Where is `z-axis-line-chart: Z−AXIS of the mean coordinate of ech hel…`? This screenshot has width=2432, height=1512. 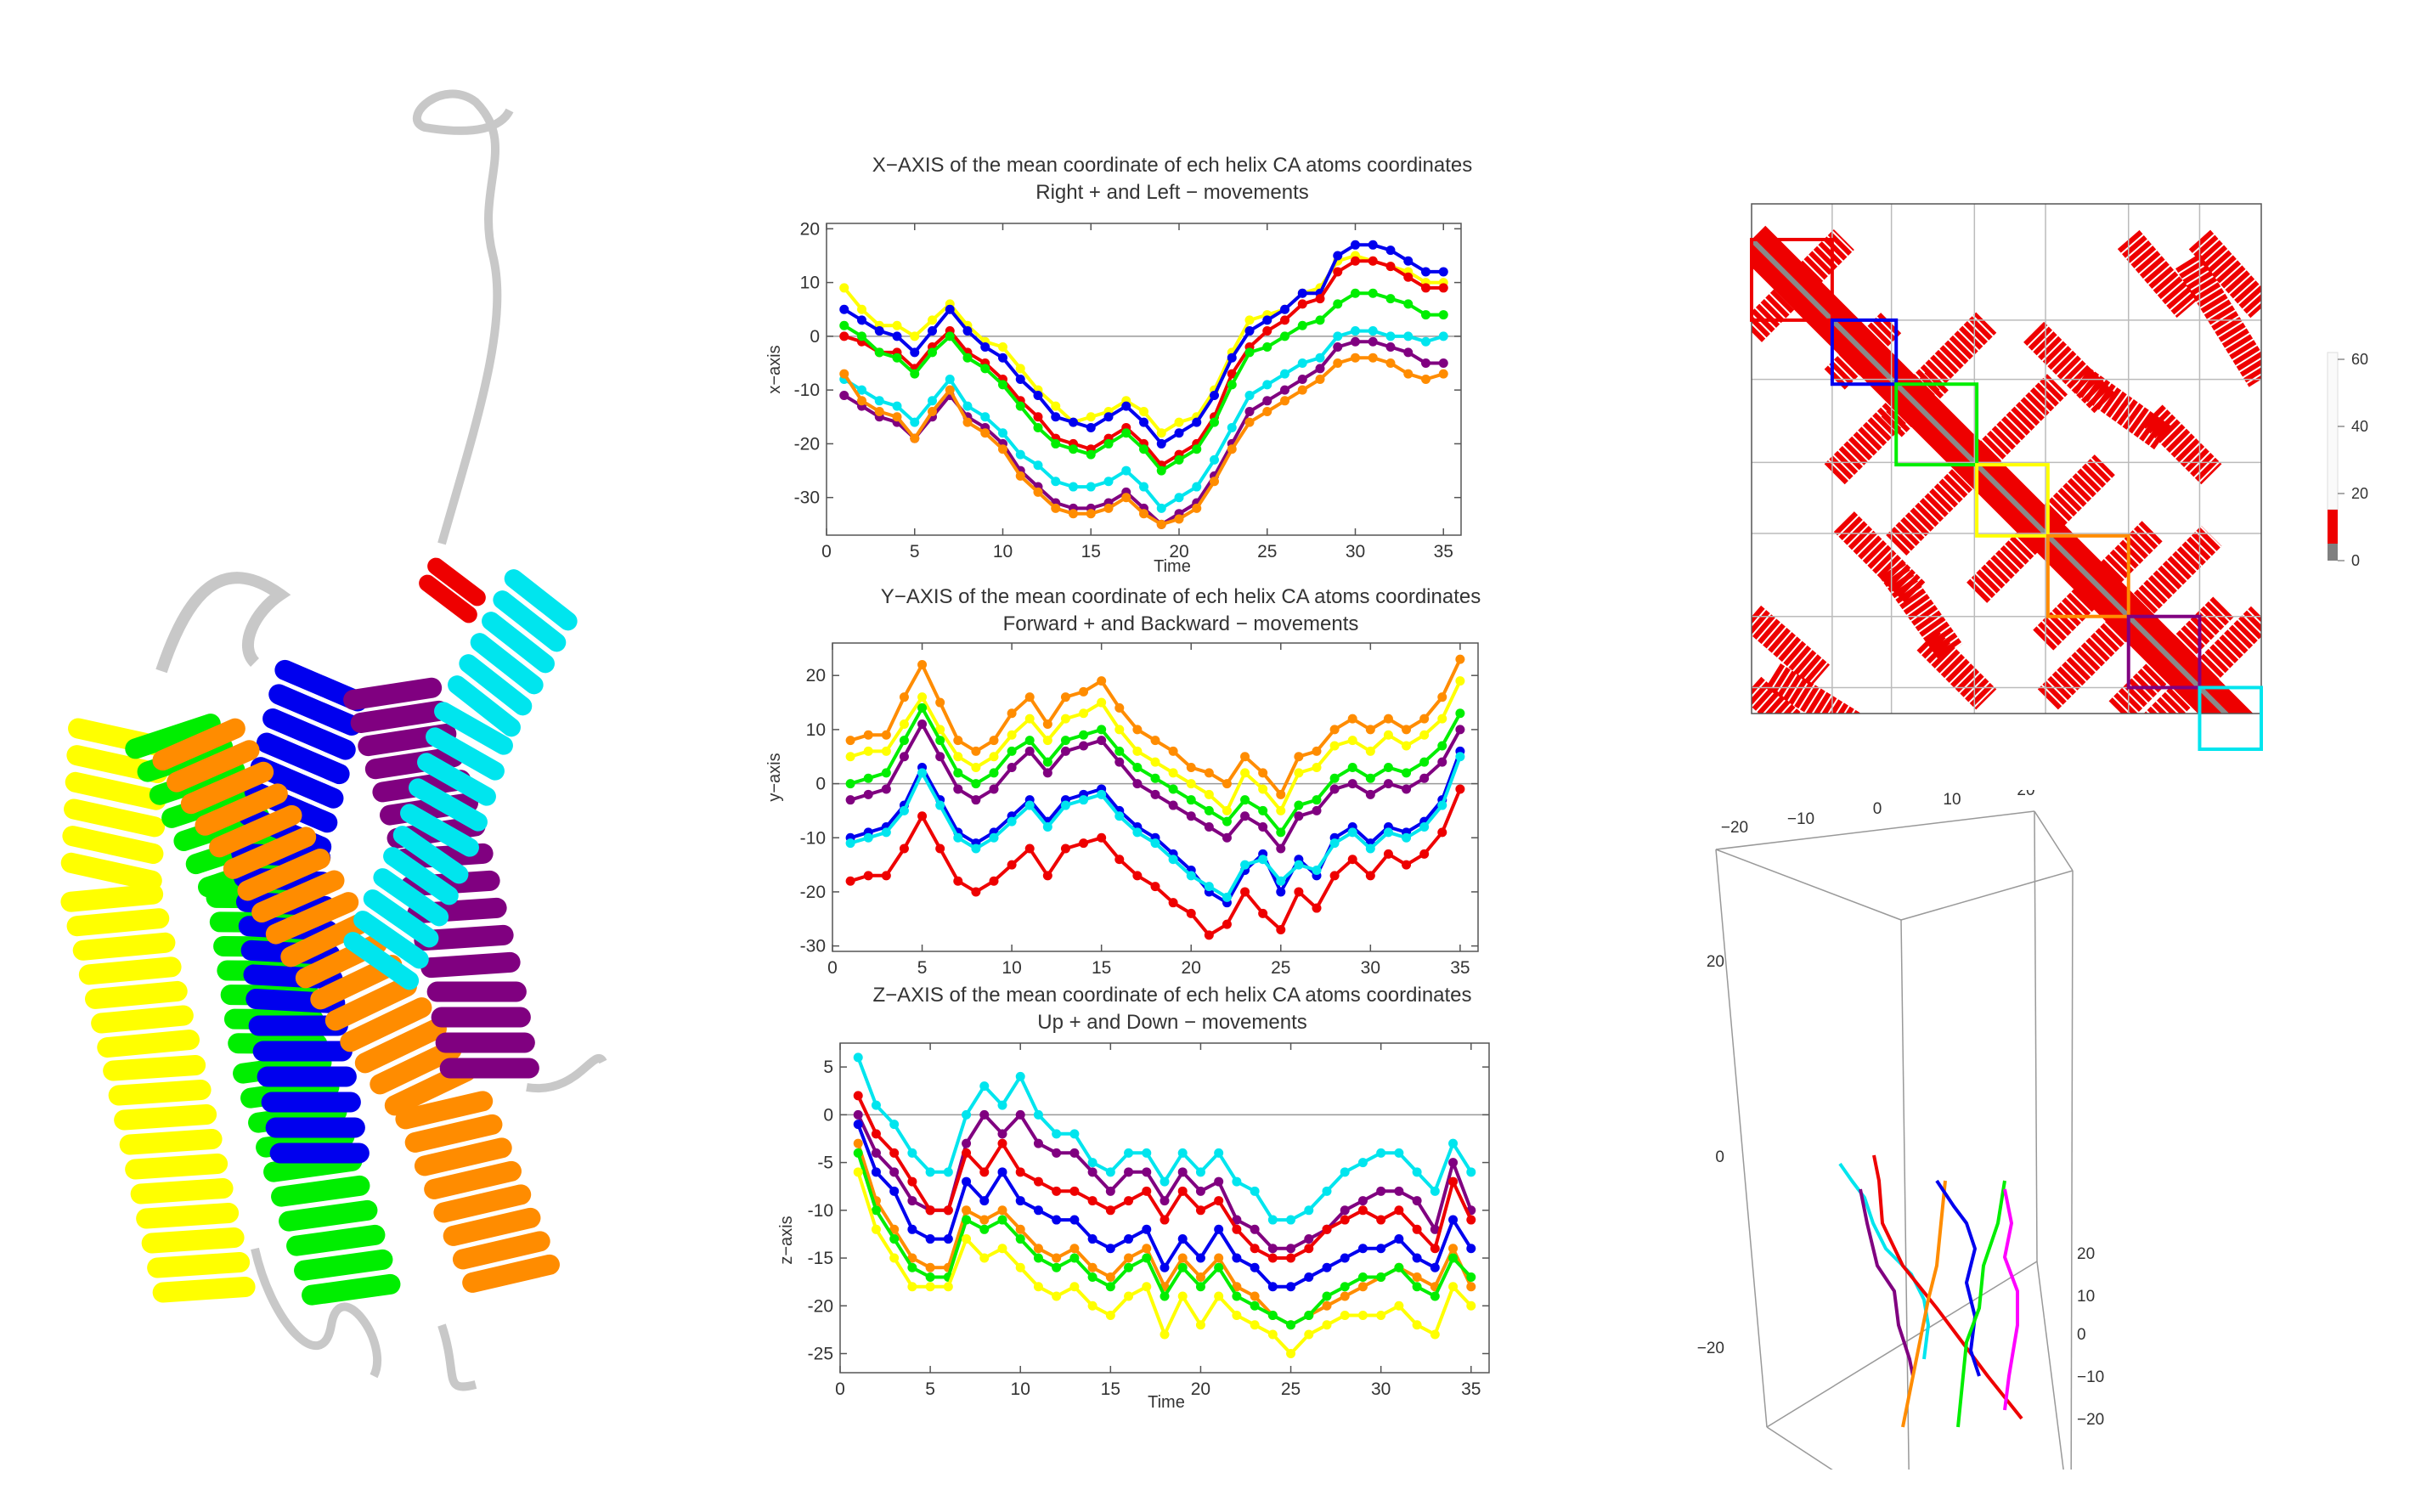
z-axis-line-chart: Z−AXIS of the mean coordinate of ech hel… is located at coordinates (1138, 1202).